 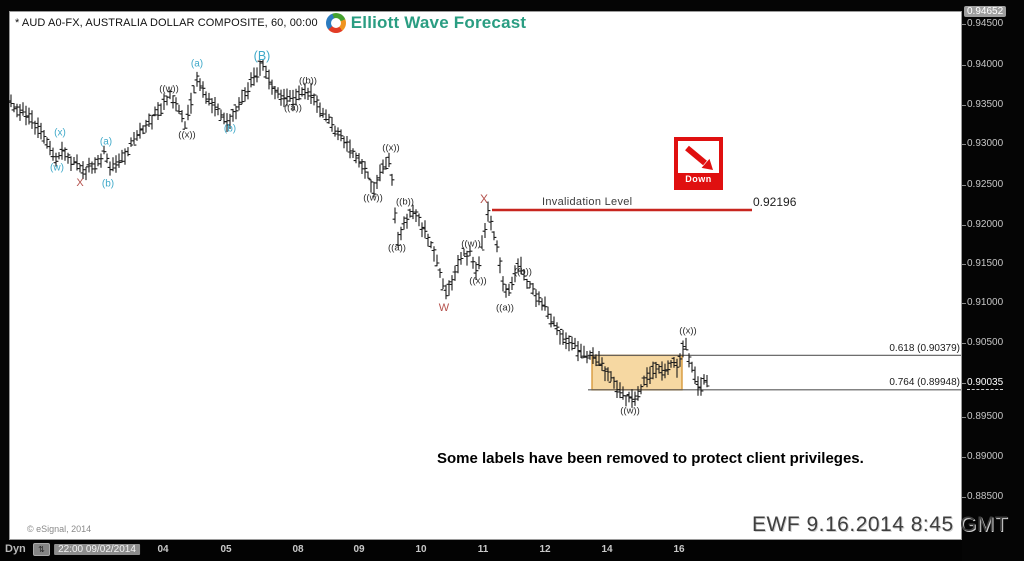 I want to click on time-tick: 16, so click(x=679, y=549).